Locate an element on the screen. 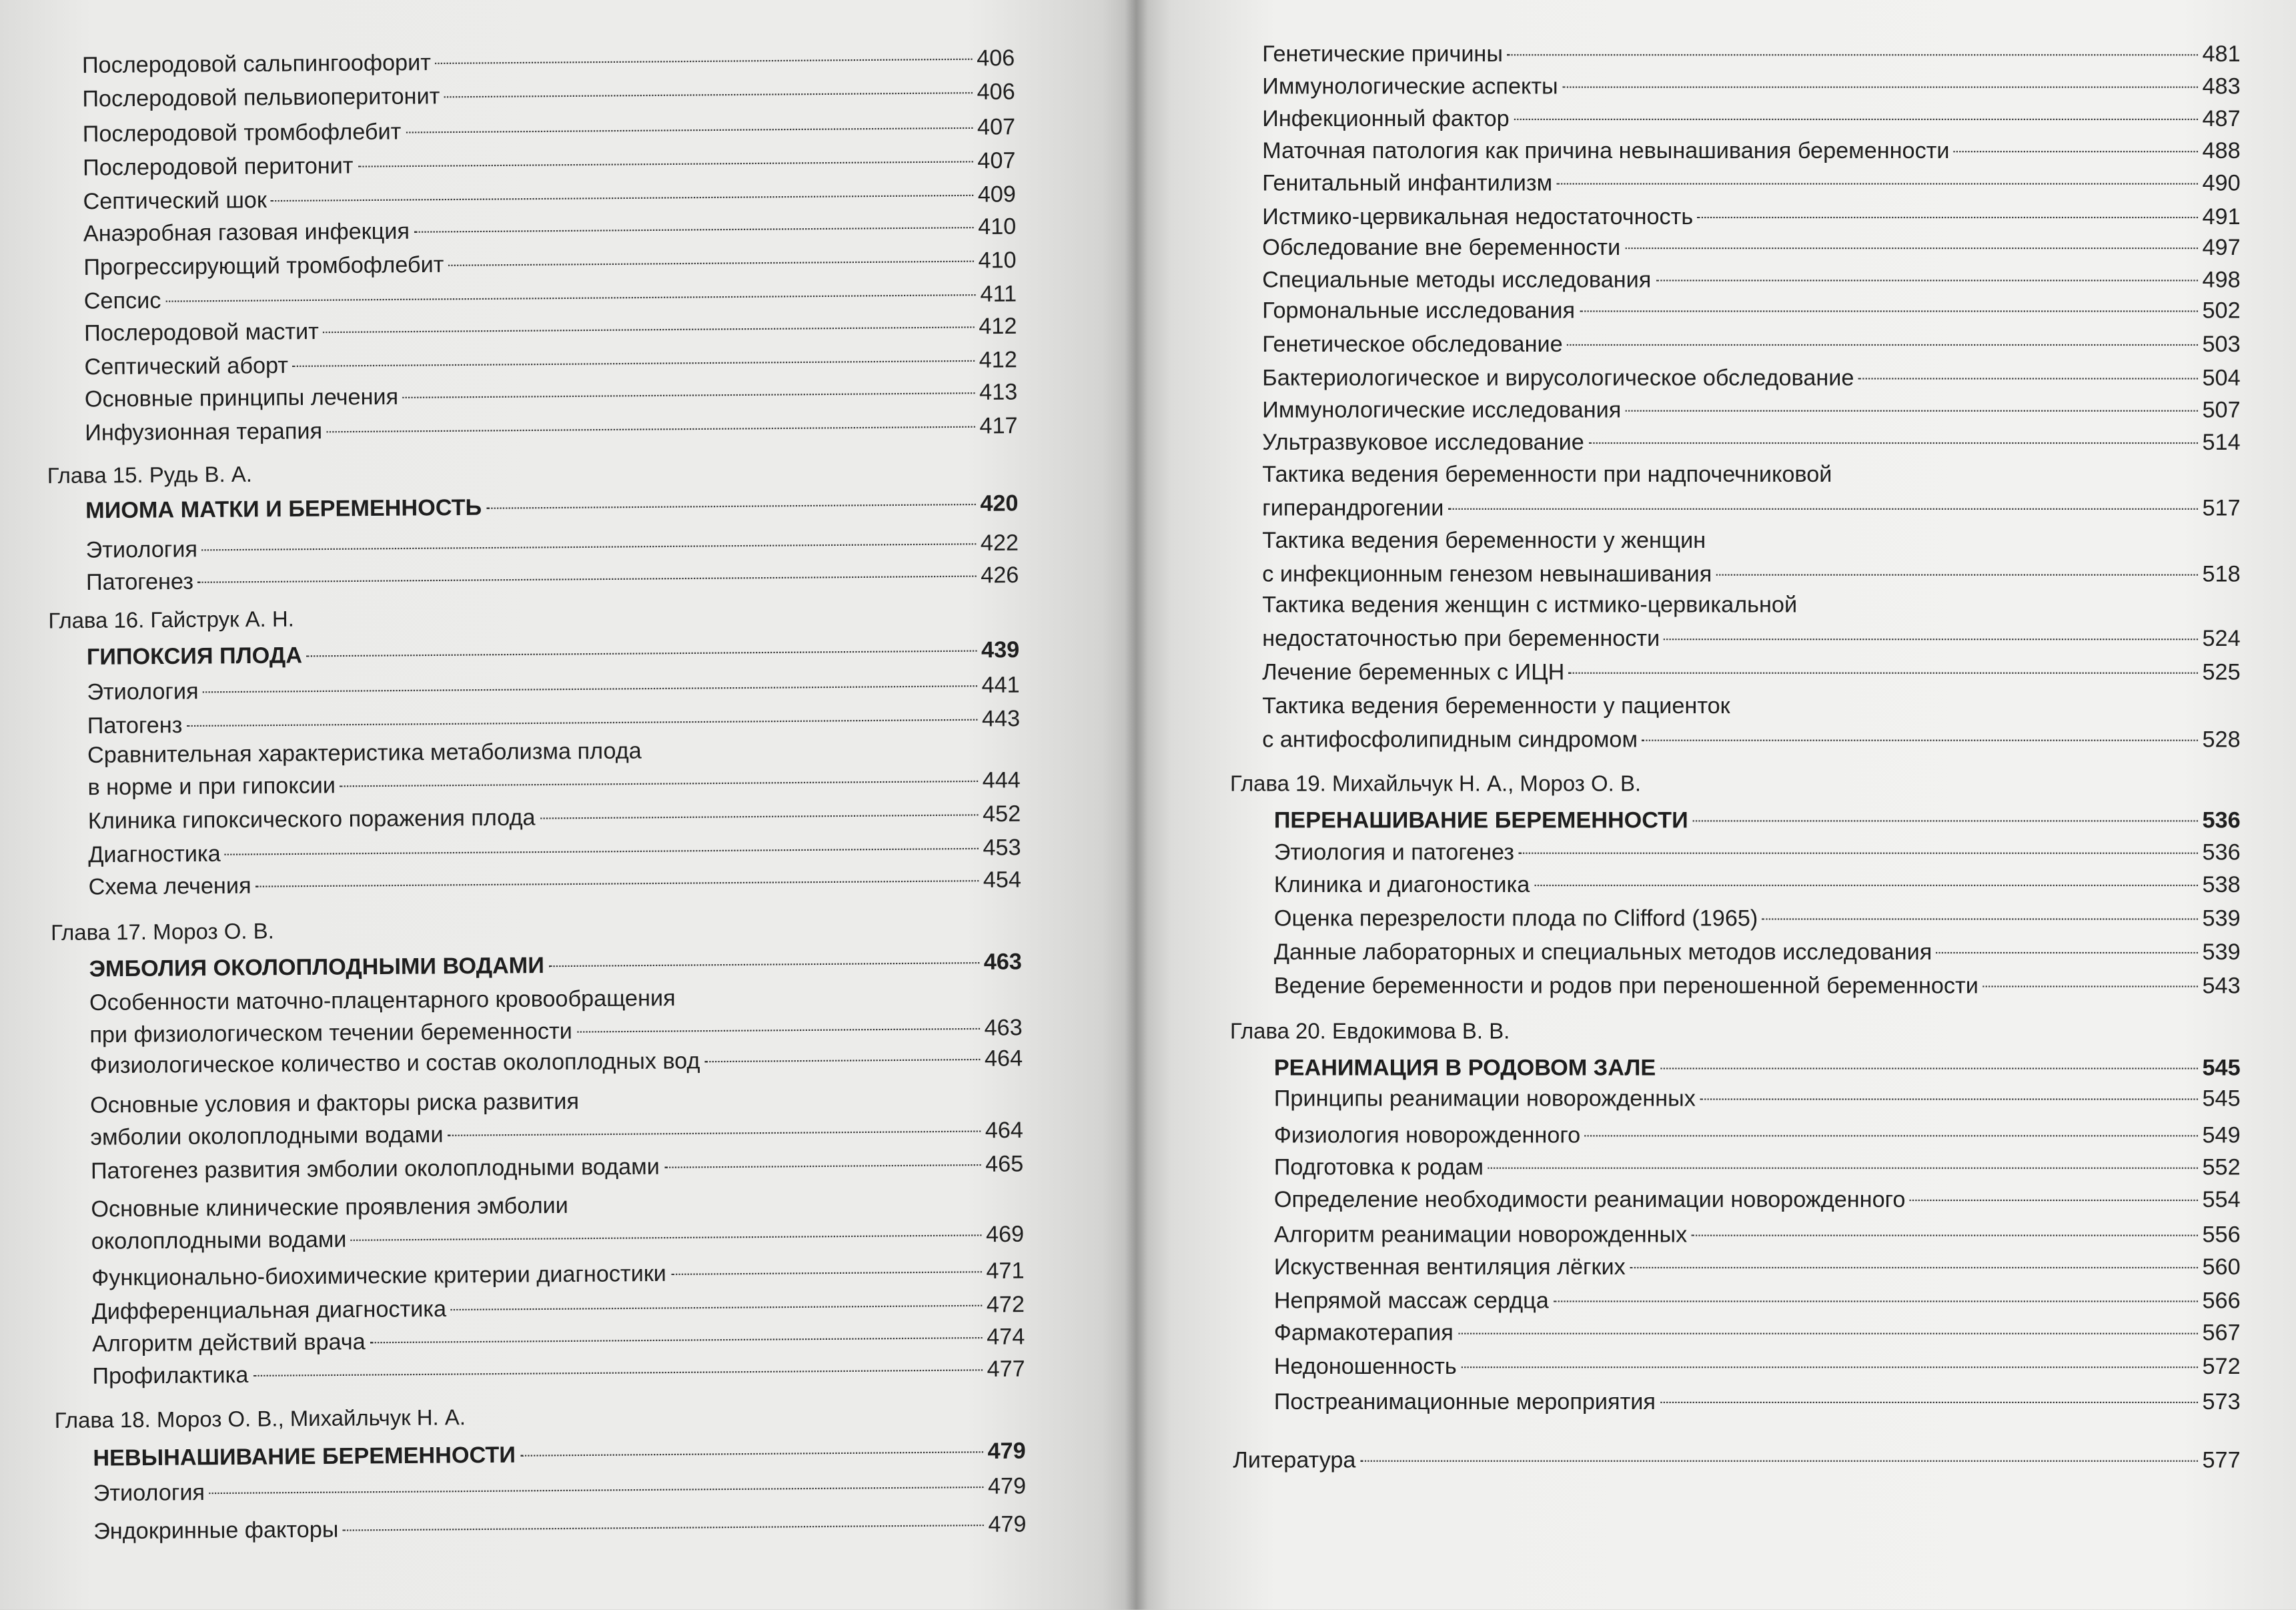 Image resolution: width=2296 pixels, height=1610 pixels. page-number: 406 is located at coordinates (995, 59).